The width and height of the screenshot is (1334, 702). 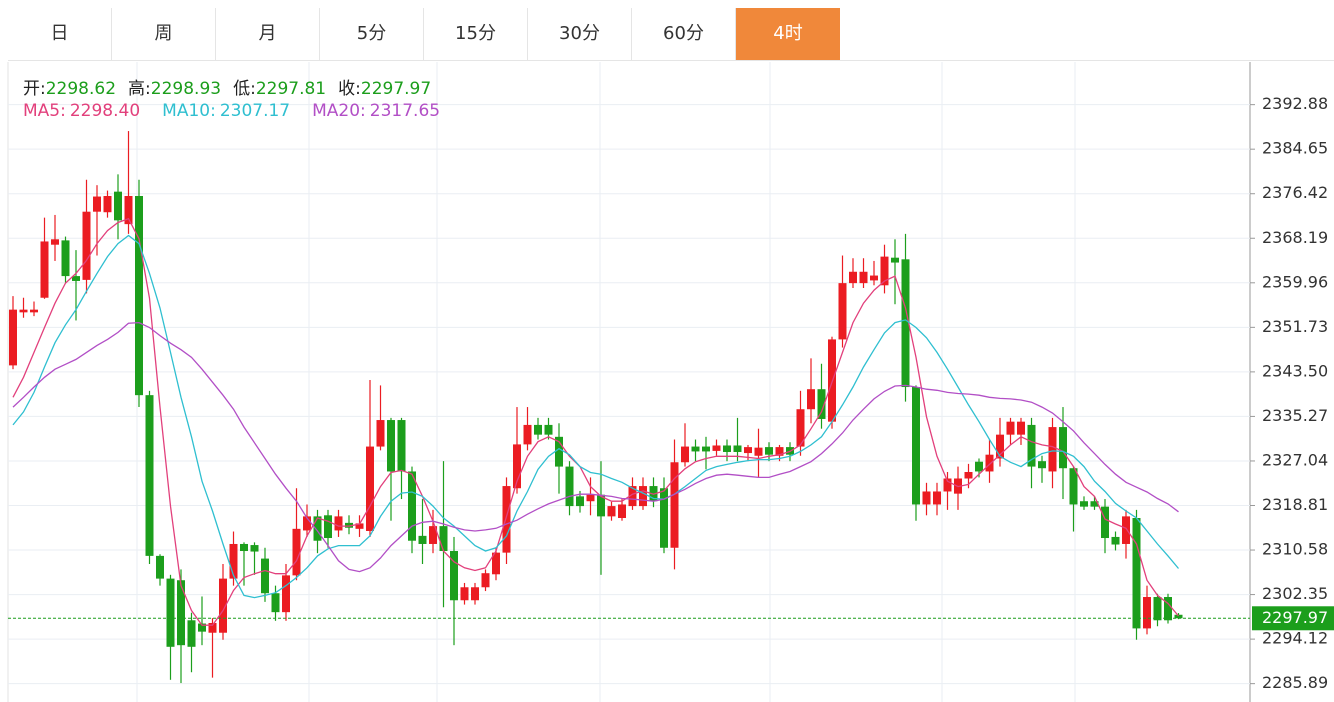 I want to click on ma-row: MA5: 2298.40 MA10: 2307.17 MA20: 2317.65, so click(x=242, y=111).